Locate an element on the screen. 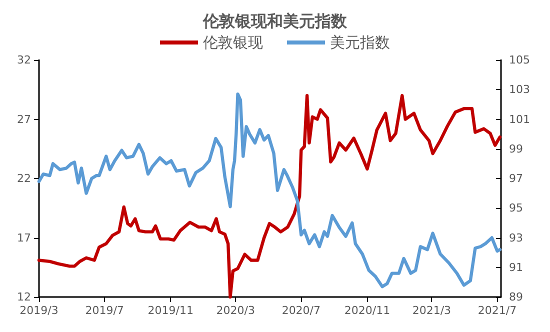 This screenshot has height=332, width=550. legend-label: 美元指数 is located at coordinates (360, 43).